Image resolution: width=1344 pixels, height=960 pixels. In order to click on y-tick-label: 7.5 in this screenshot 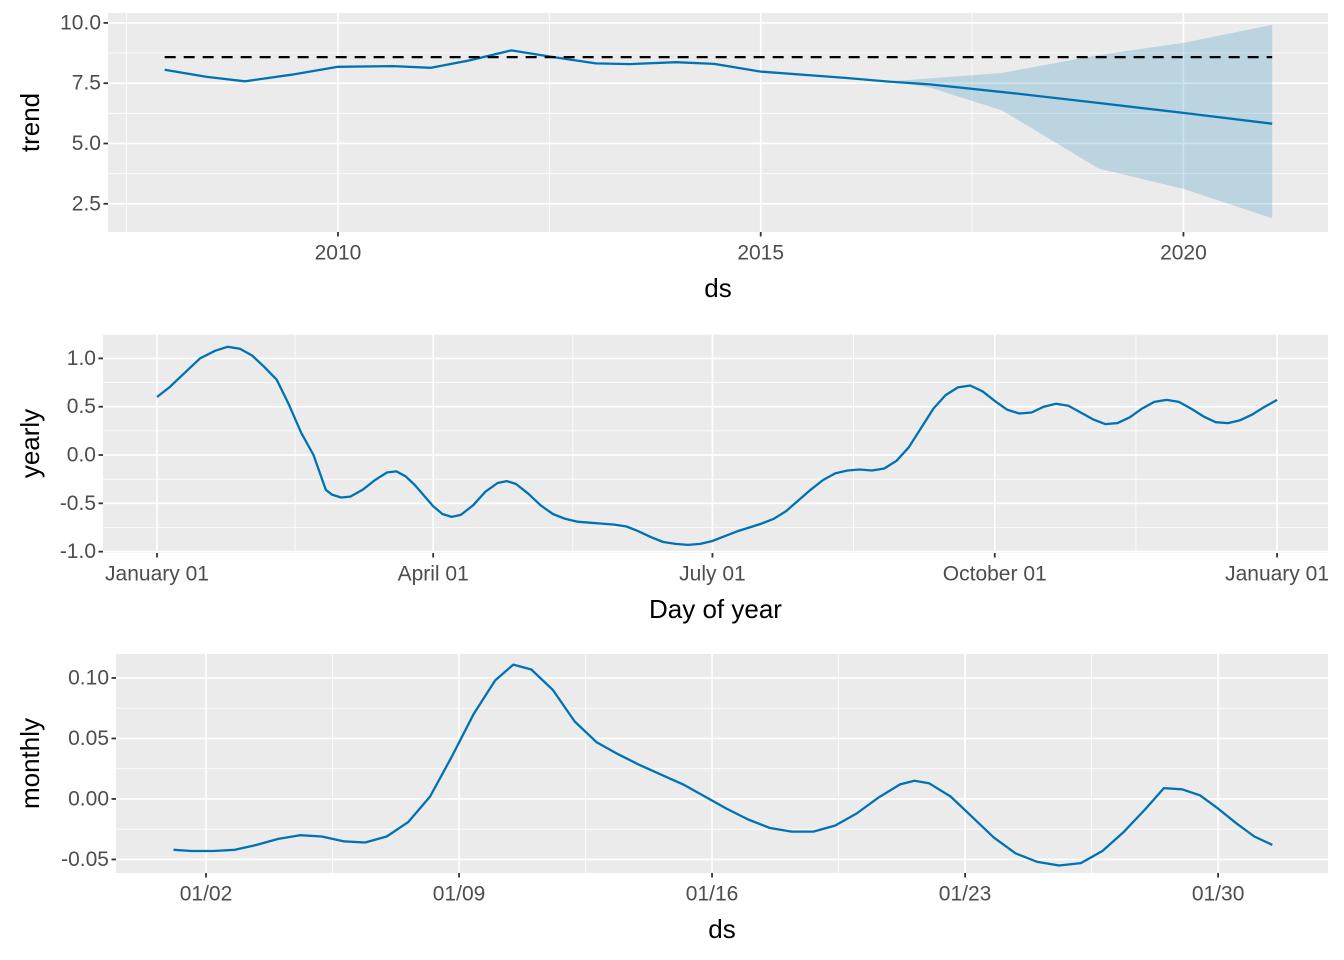, I will do `click(86, 83)`.